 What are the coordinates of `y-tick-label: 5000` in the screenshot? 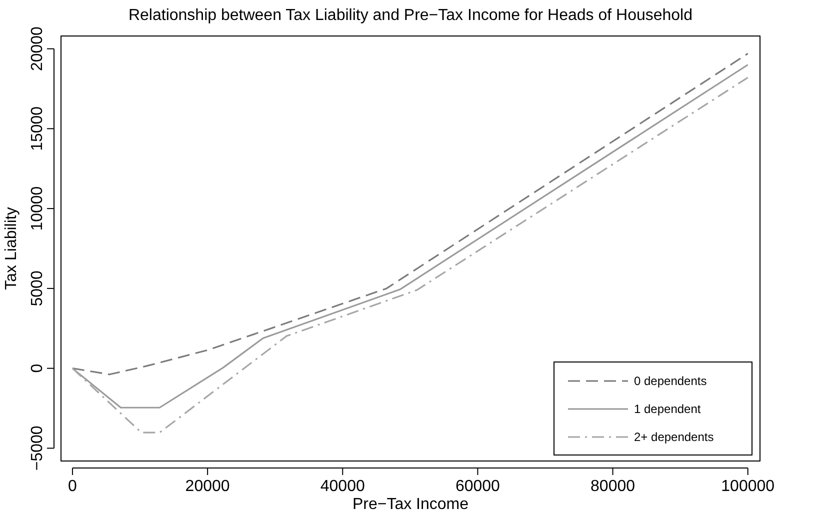 It's located at (37, 288).